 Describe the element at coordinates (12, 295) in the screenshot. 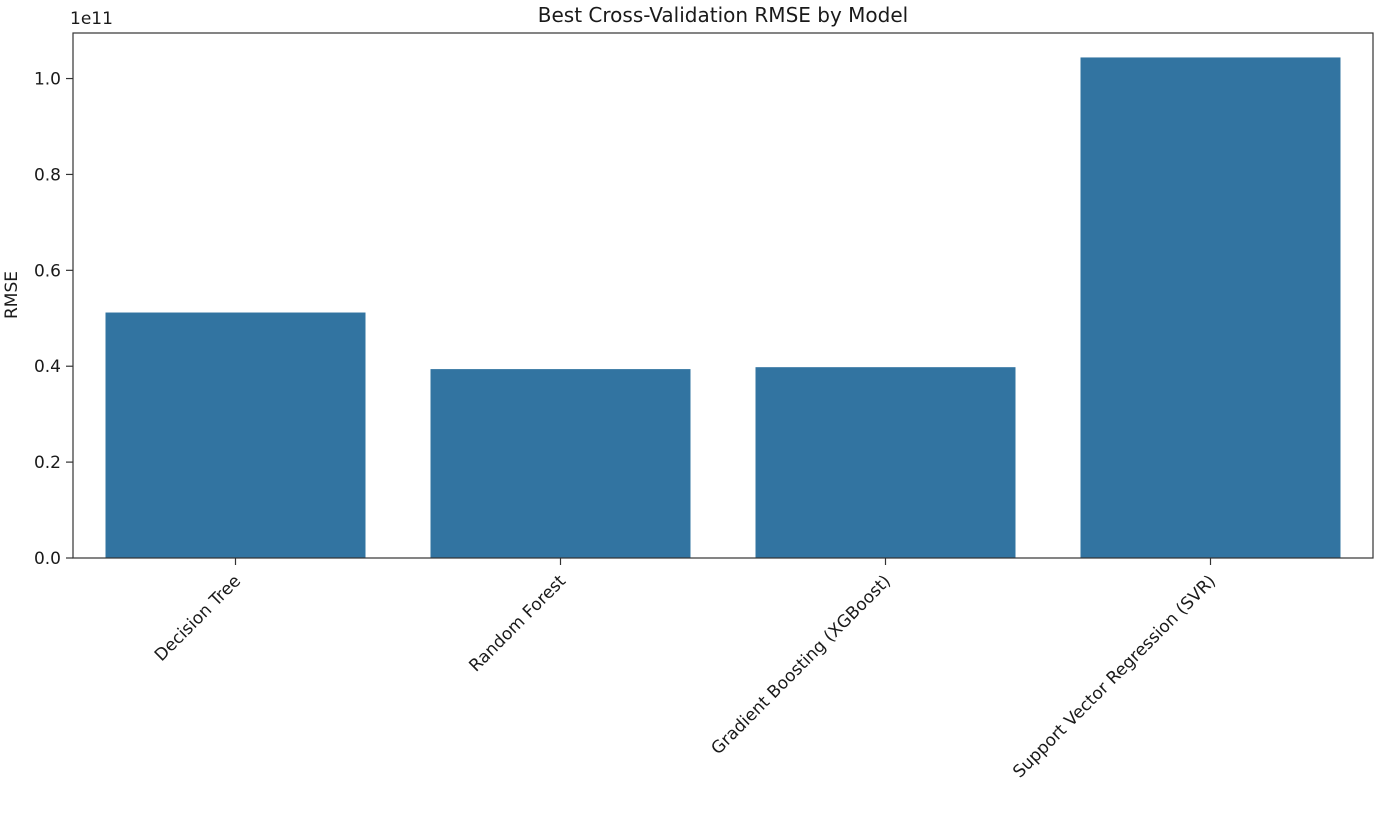

I see `y-axis-label: RMSE` at that location.